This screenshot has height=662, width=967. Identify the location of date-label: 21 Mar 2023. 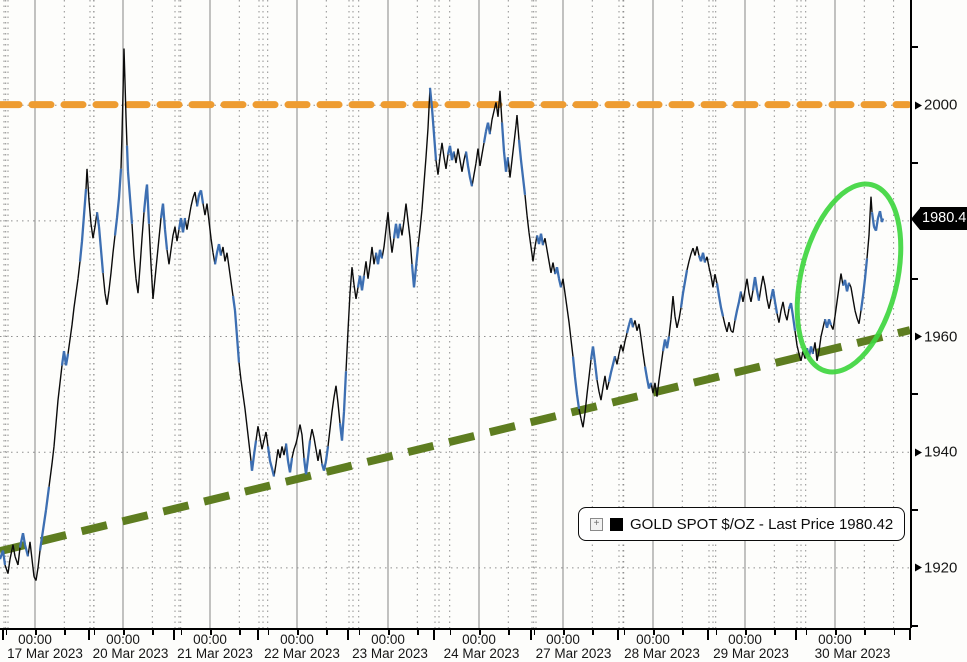
(215, 653).